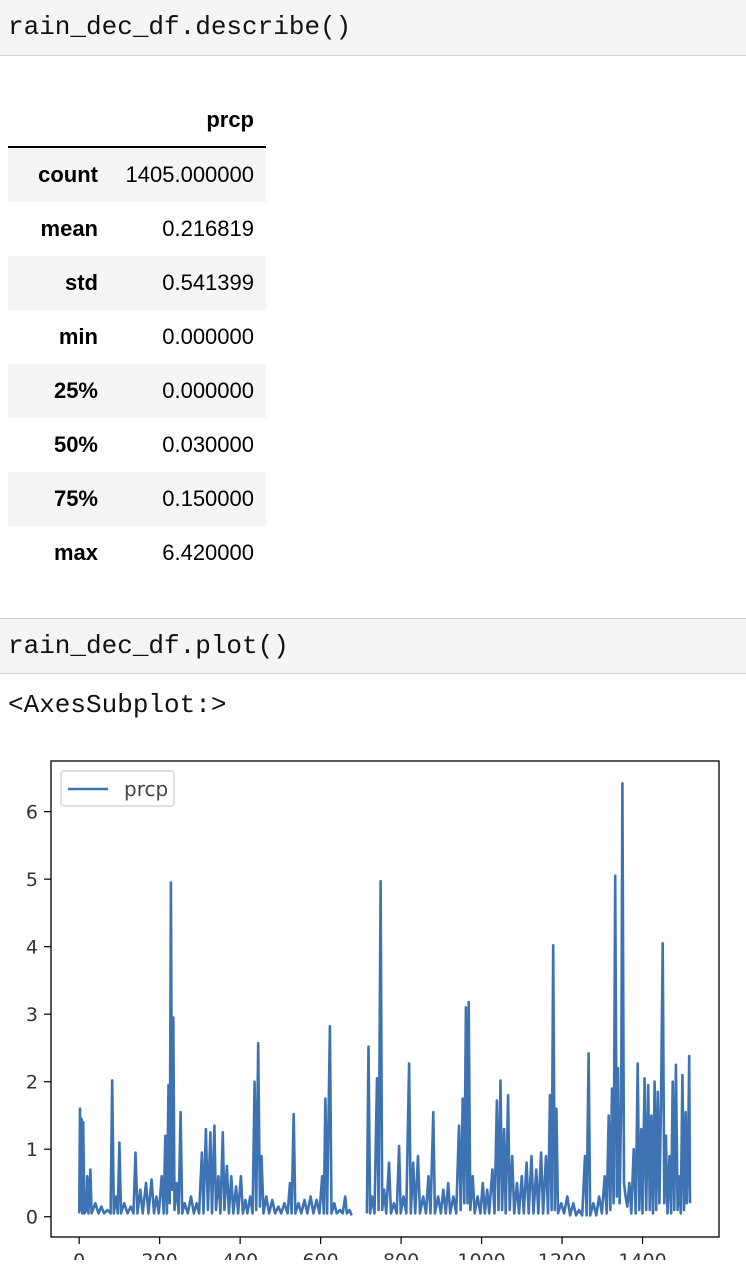 The image size is (746, 1280). Describe the element at coordinates (642, 1255) in the screenshot. I see `x-tick-label: 1400` at that location.